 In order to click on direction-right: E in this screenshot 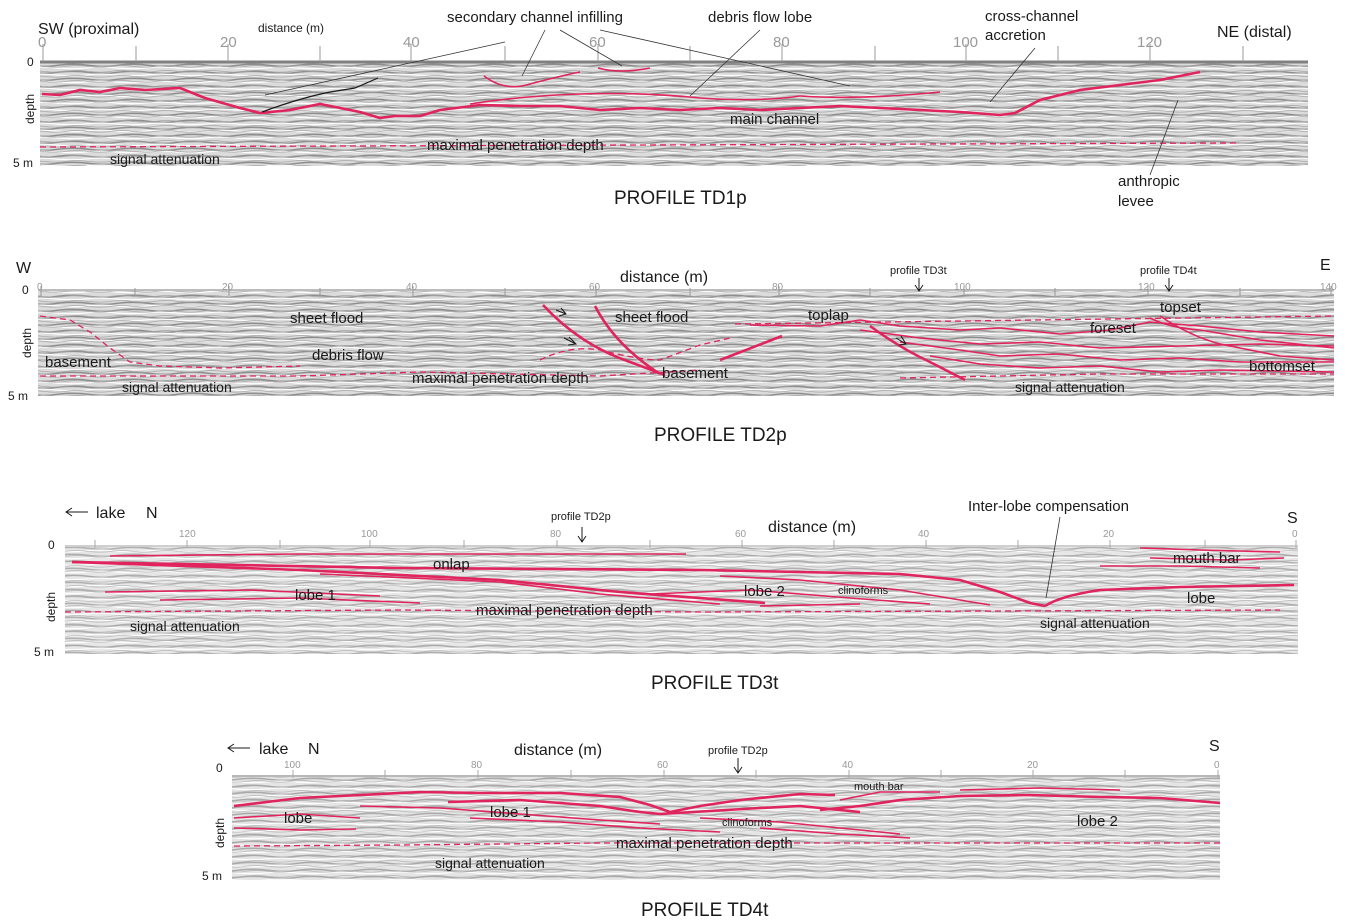, I will do `click(1325, 265)`.